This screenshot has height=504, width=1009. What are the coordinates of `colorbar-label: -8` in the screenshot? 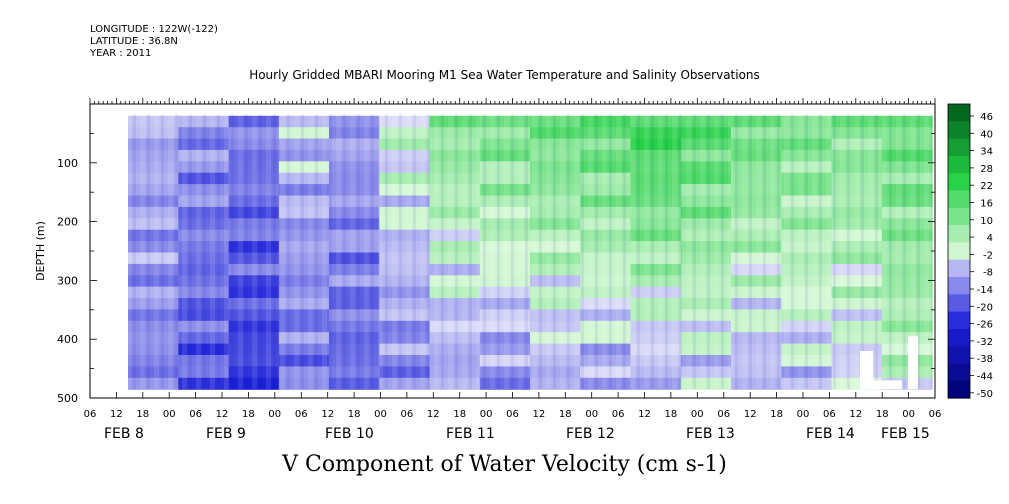 It's located at (988, 273).